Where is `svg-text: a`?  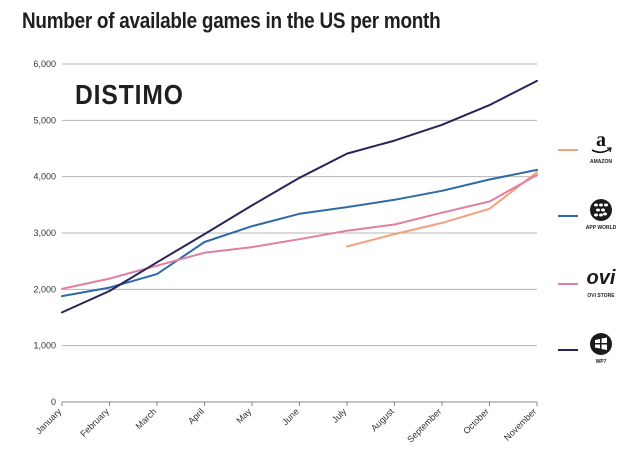
svg-text: a is located at coordinates (601, 140).